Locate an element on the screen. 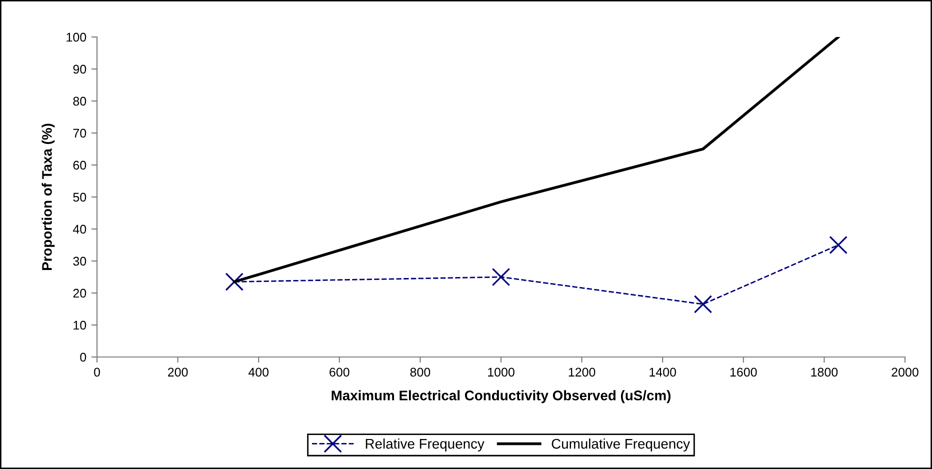 This screenshot has height=469, width=932. y-tick-label: 80 is located at coordinates (79, 101).